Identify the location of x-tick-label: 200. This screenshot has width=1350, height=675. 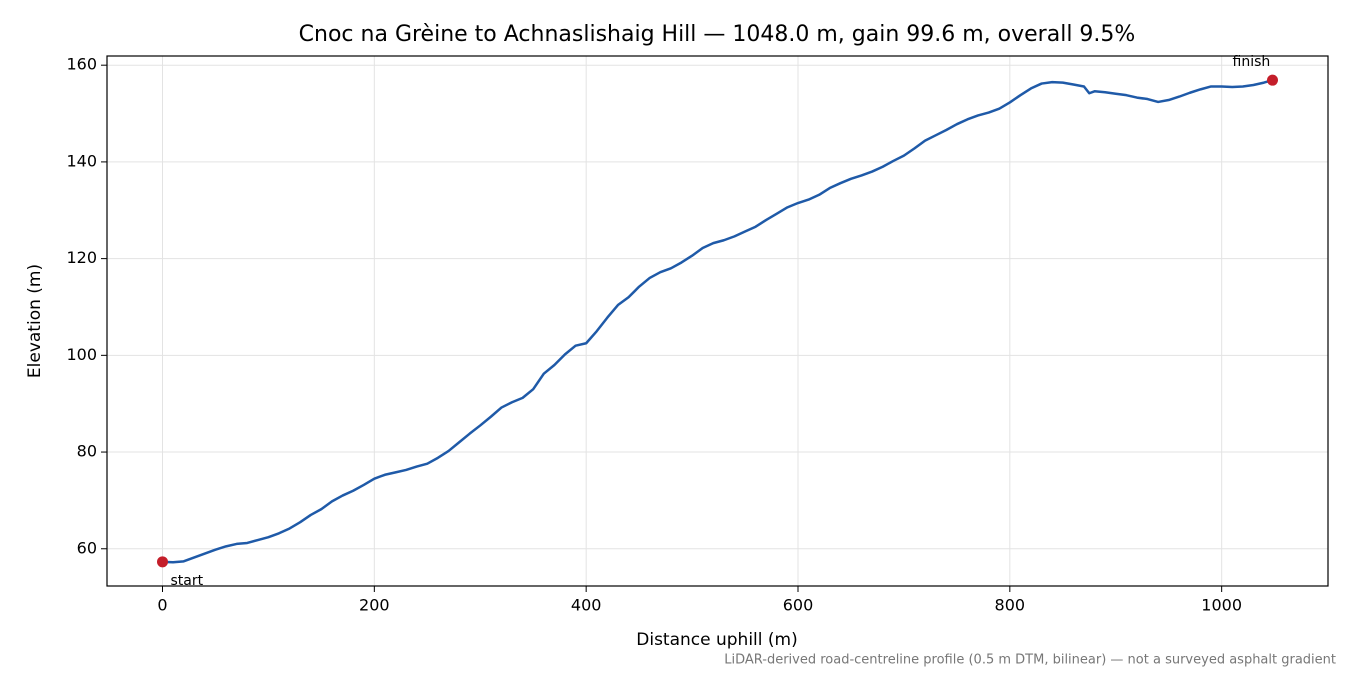
(374, 605).